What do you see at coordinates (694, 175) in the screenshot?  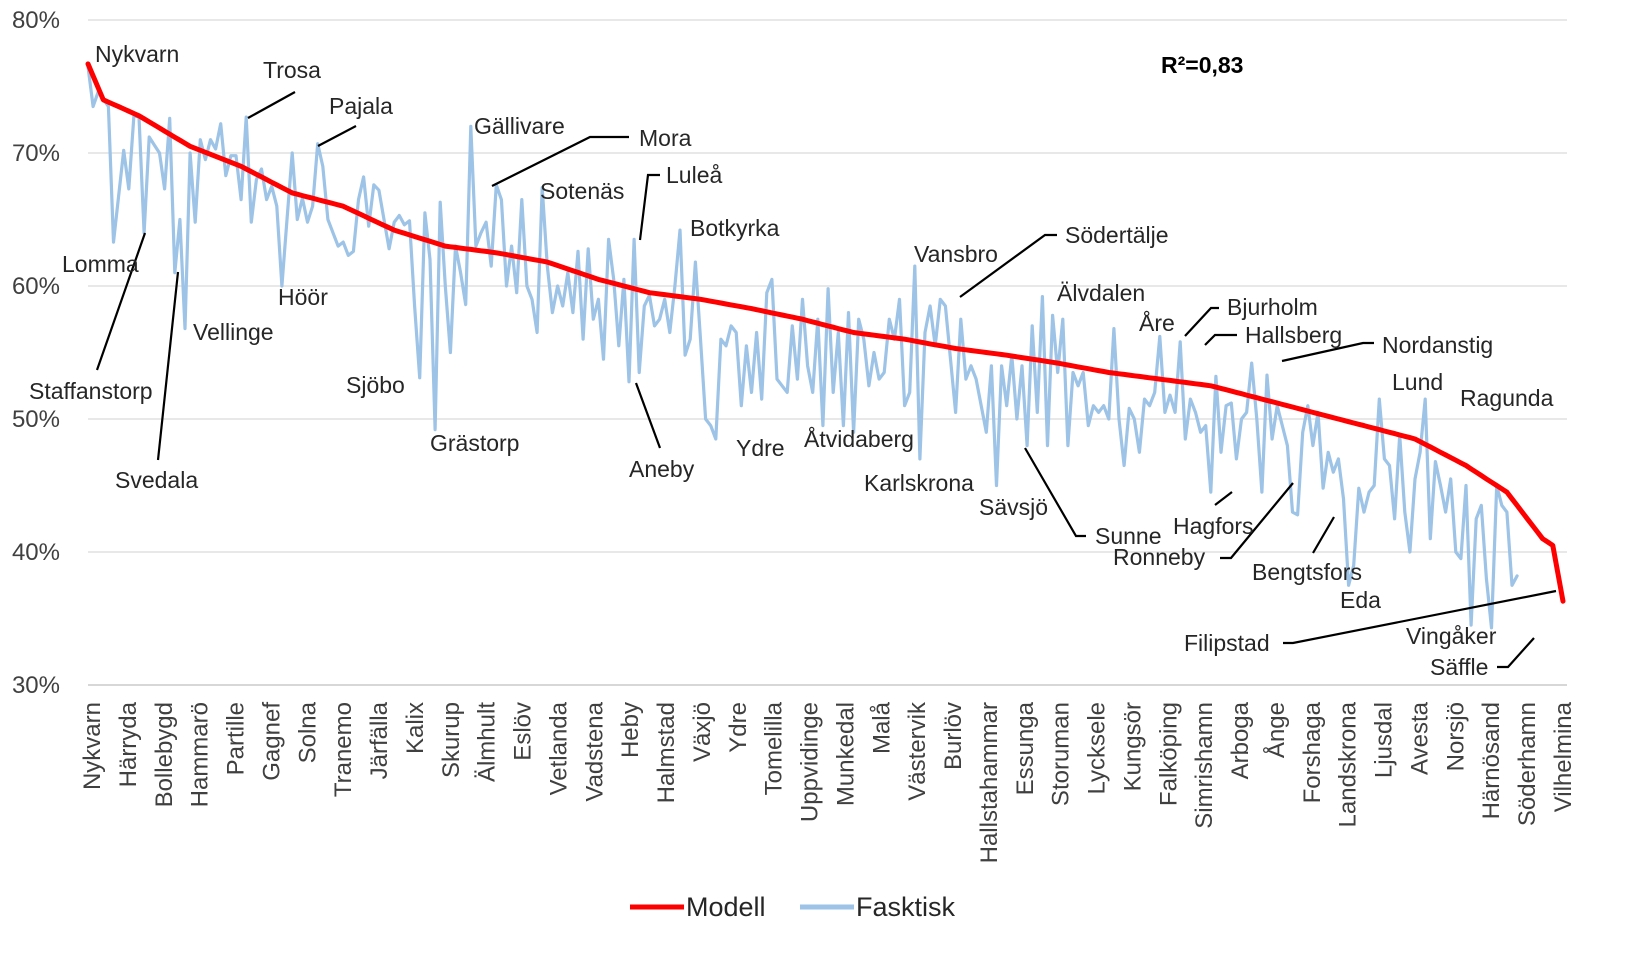 I see `annotation-label: Luleå` at bounding box center [694, 175].